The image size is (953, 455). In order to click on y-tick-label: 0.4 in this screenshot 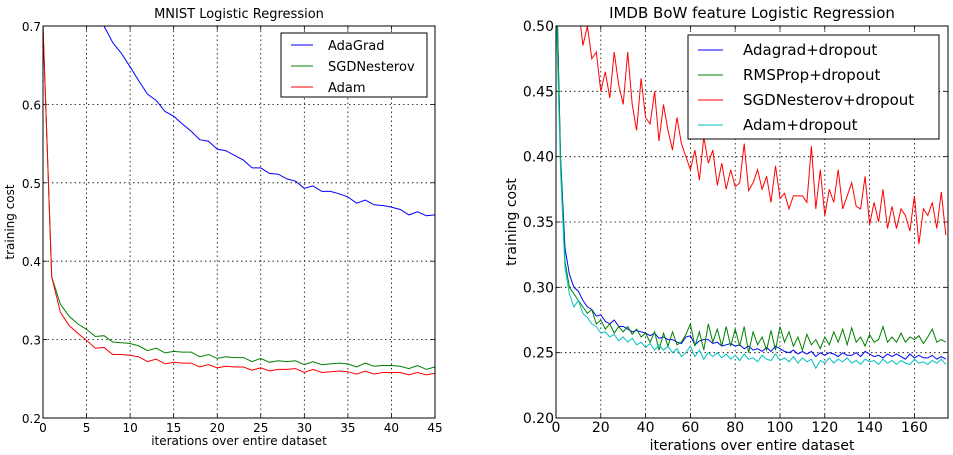, I will do `click(31, 262)`.